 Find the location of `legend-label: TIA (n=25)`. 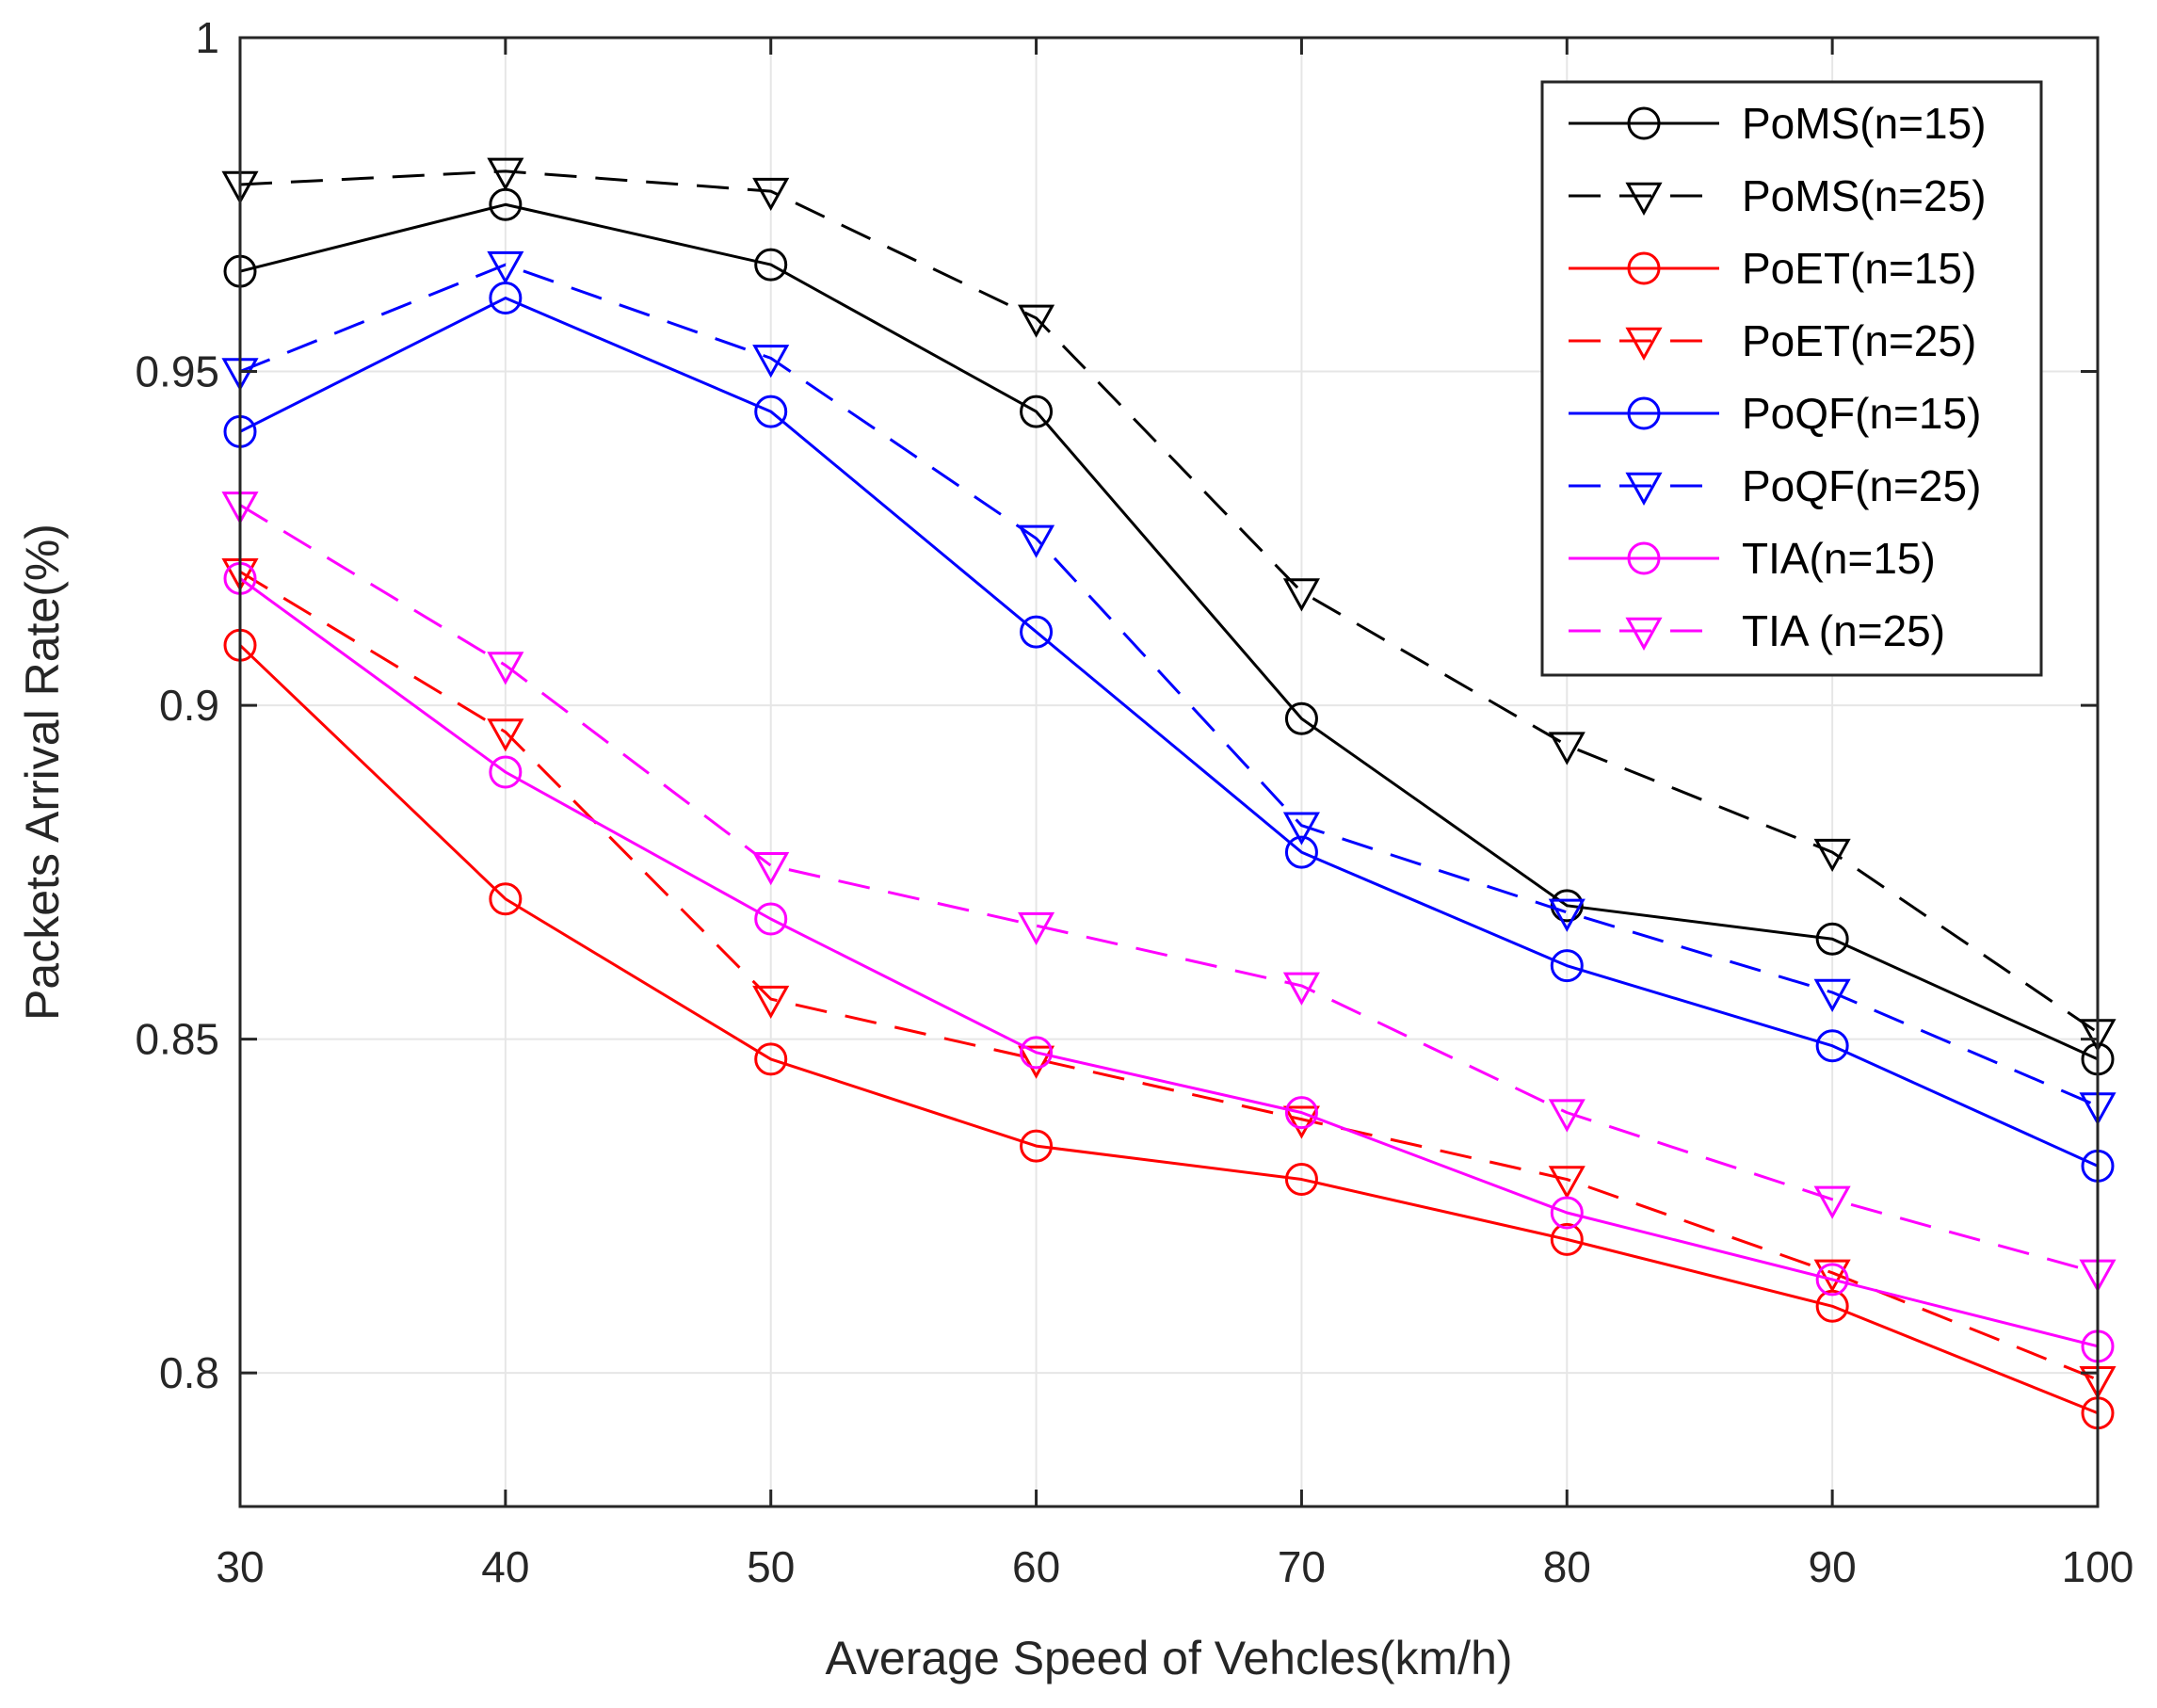

legend-label: TIA (n=25) is located at coordinates (1843, 630).